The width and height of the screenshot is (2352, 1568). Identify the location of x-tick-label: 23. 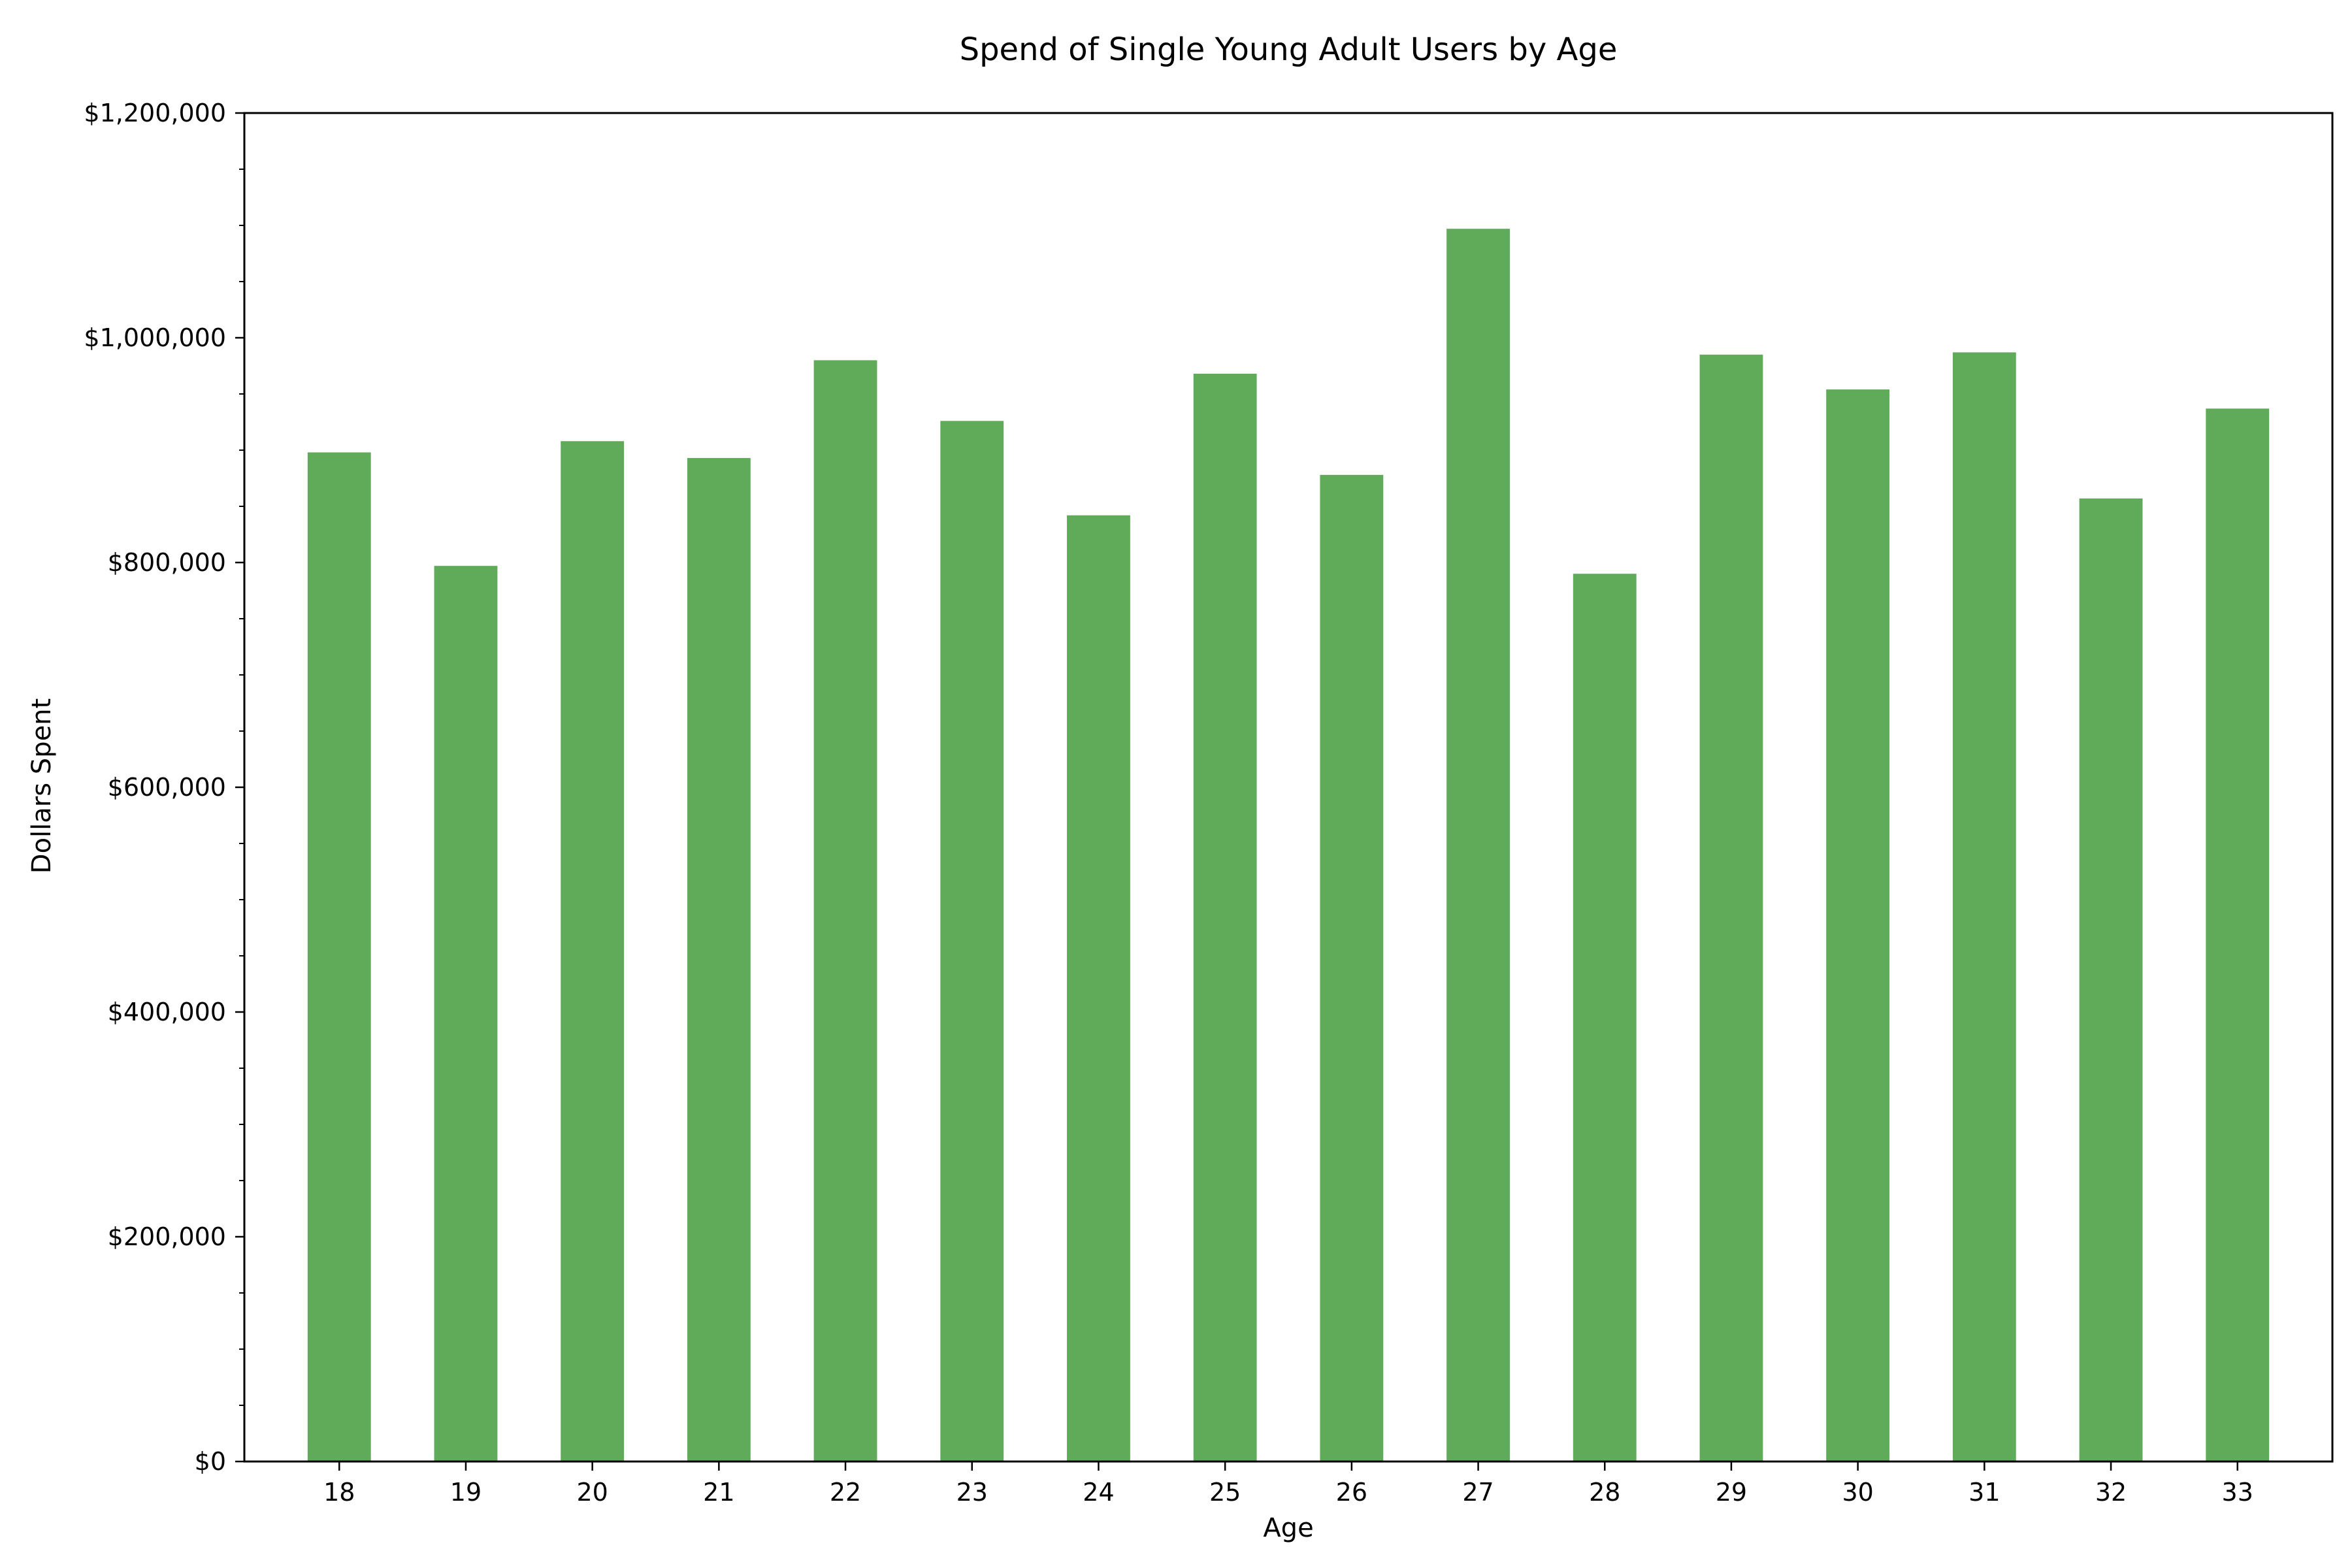
(972, 1492).